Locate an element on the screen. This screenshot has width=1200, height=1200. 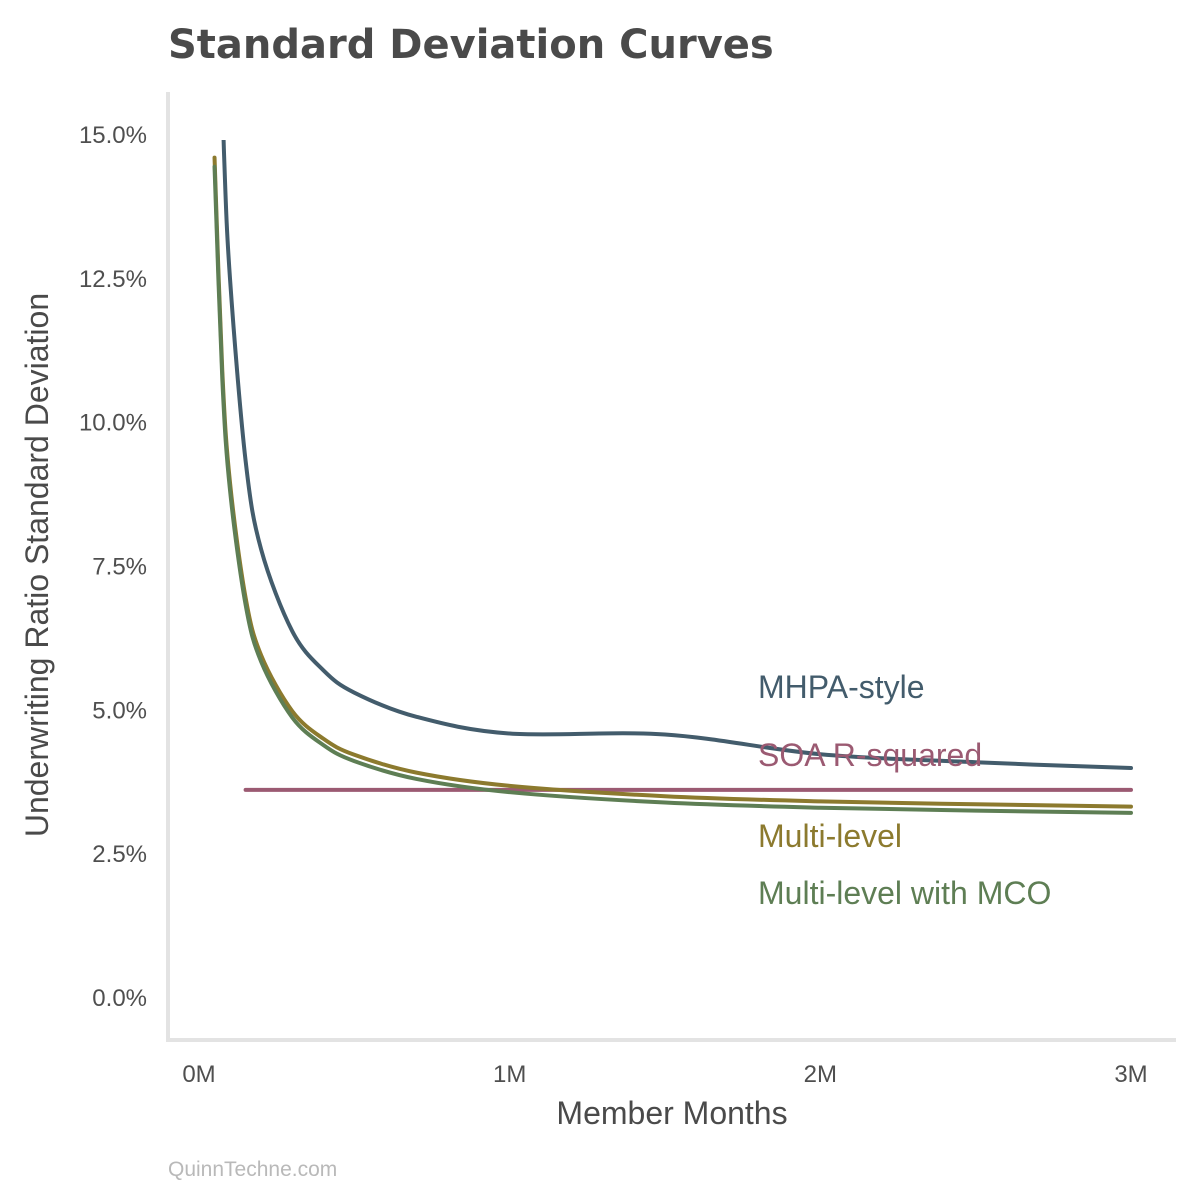
y-tick-label: 15.0% is located at coordinates (113, 135).